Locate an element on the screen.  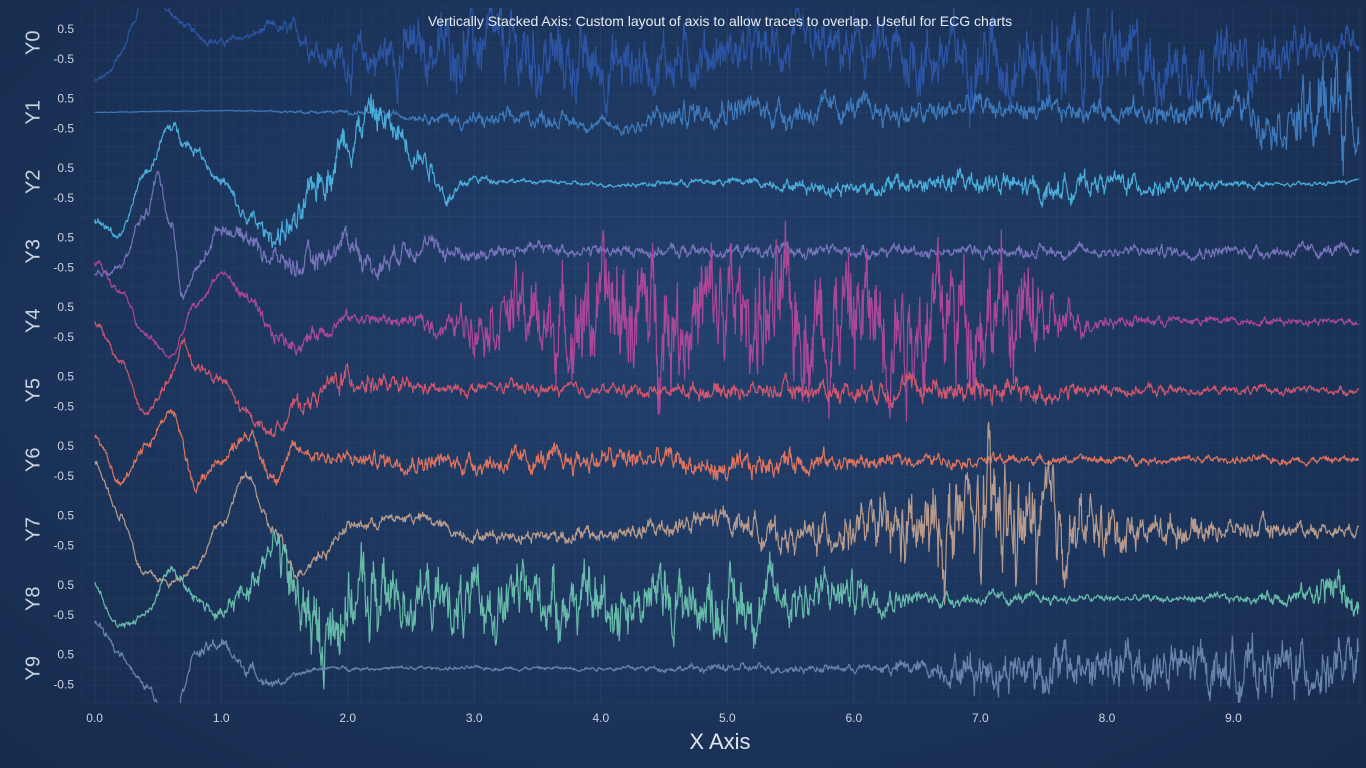
x-tick-label: 1.0 is located at coordinates (221, 718).